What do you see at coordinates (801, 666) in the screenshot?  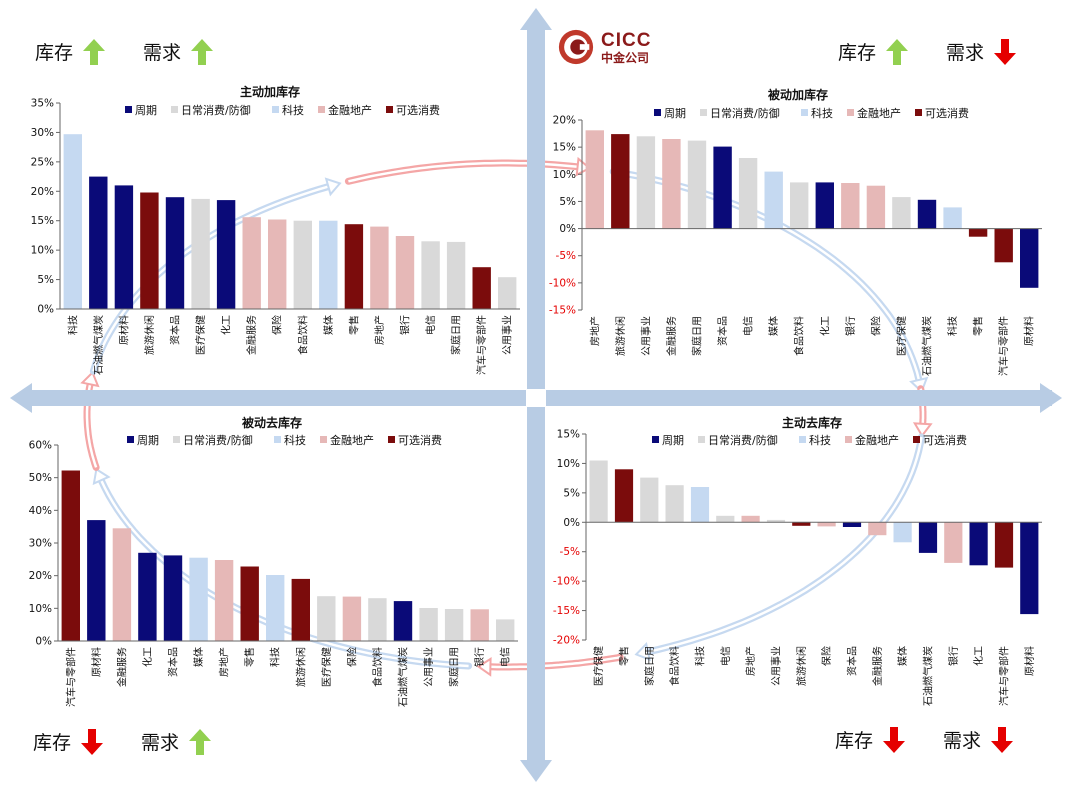 I see `x-tick-label: 旅游休闲` at bounding box center [801, 666].